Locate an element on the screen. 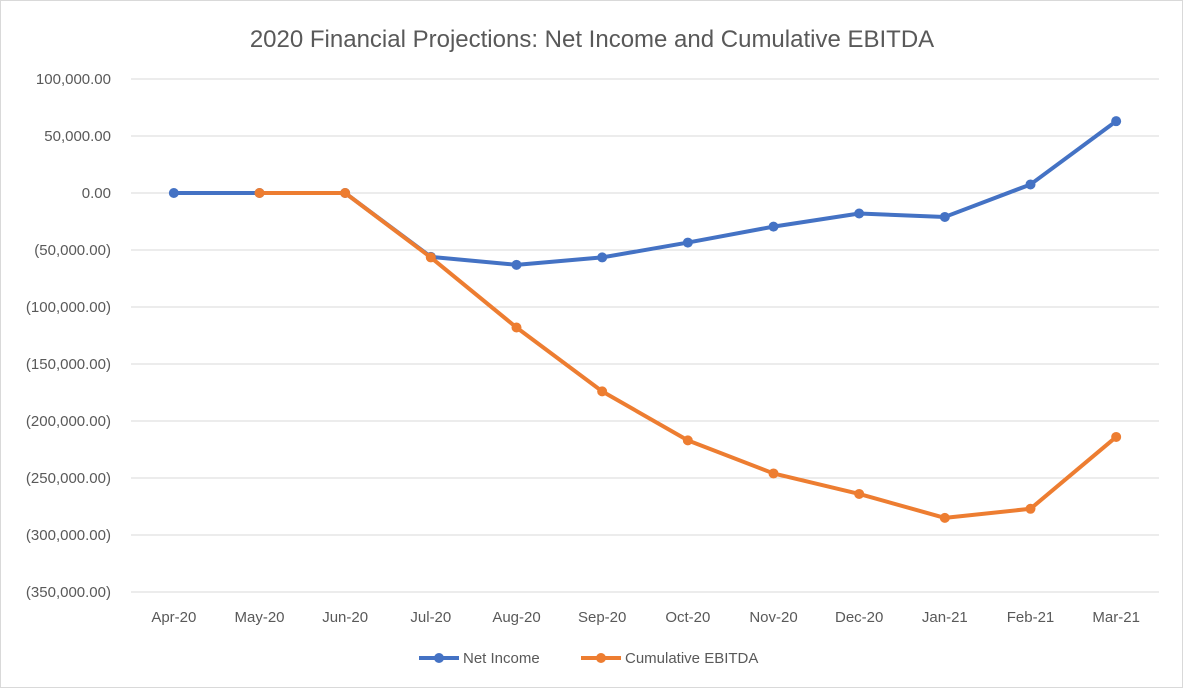  legend-label: Net Income is located at coordinates (501, 658).